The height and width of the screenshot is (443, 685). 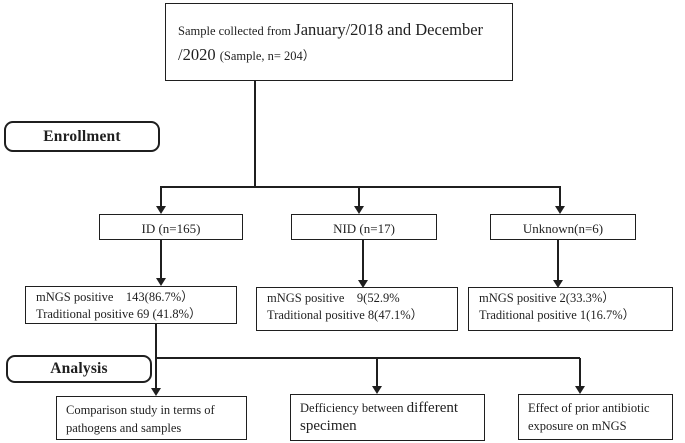 What do you see at coordinates (171, 227) in the screenshot?
I see `branch-box-id: ID (n=165)` at bounding box center [171, 227].